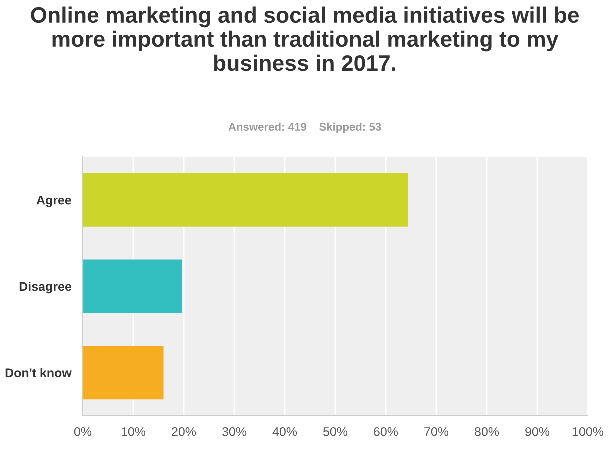  What do you see at coordinates (538, 431) in the screenshot?
I see `x-tick-label: 90%` at bounding box center [538, 431].